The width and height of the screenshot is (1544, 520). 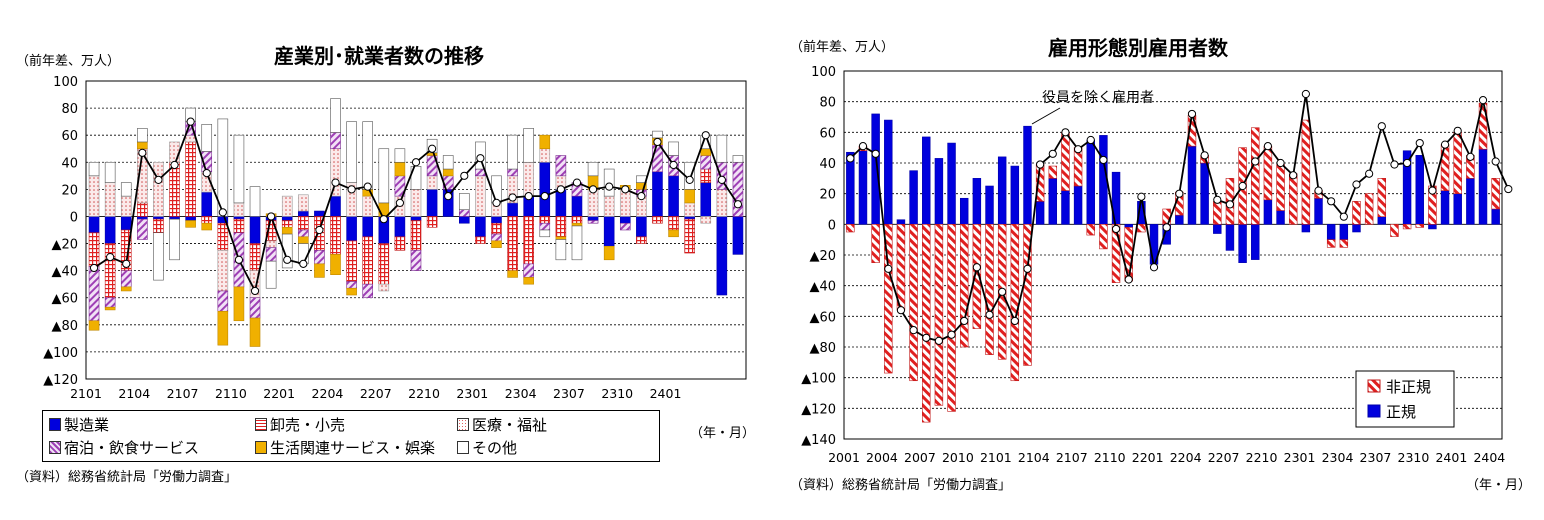 I want to click on right-annotation: 役員を除く雇用者, so click(x=1098, y=97).